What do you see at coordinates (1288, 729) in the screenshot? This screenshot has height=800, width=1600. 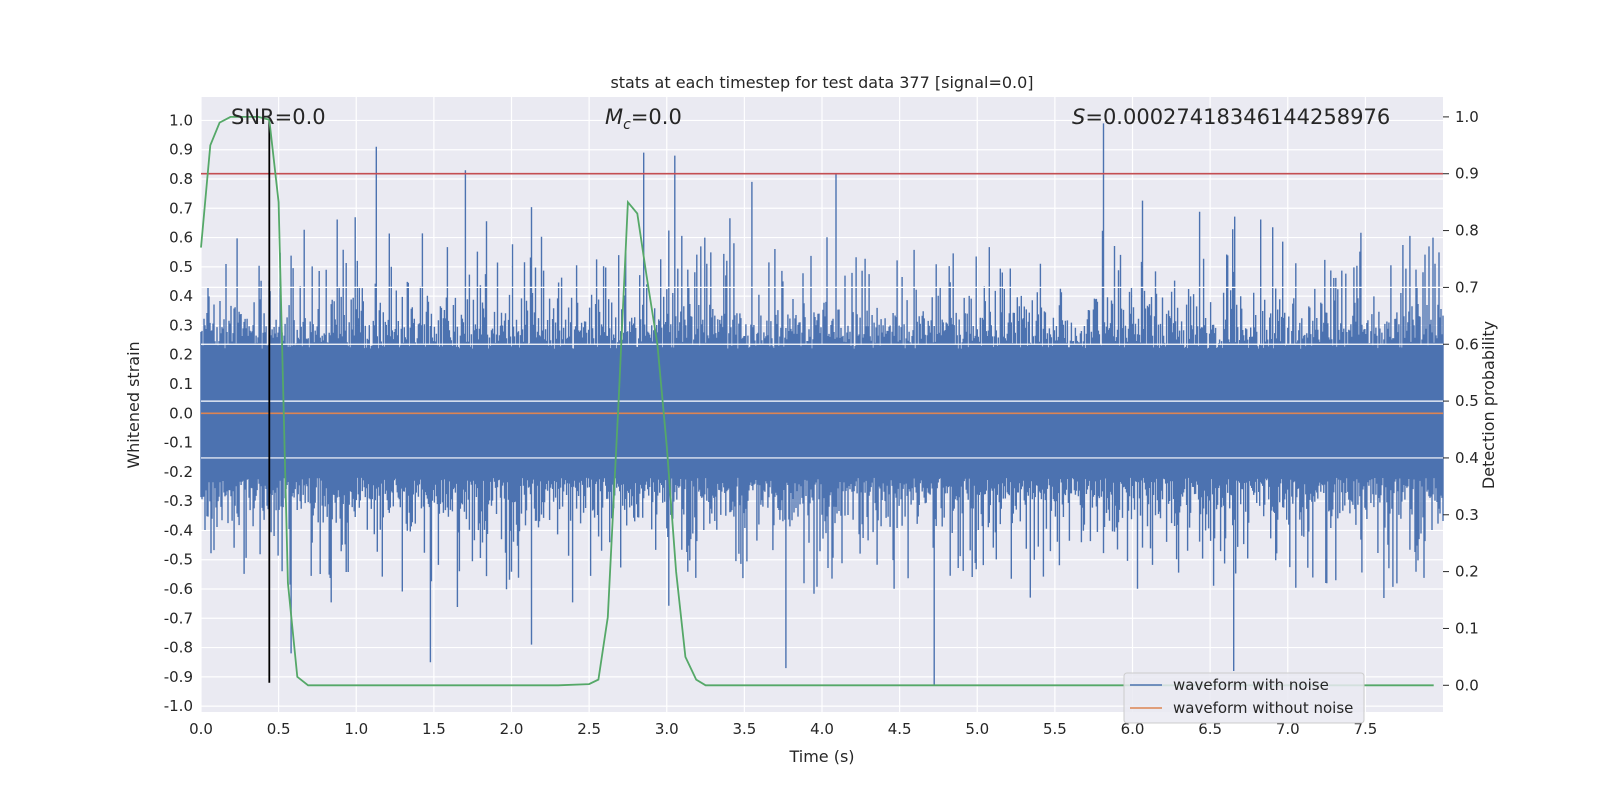 I see `x-tick-label: 7.0` at bounding box center [1288, 729].